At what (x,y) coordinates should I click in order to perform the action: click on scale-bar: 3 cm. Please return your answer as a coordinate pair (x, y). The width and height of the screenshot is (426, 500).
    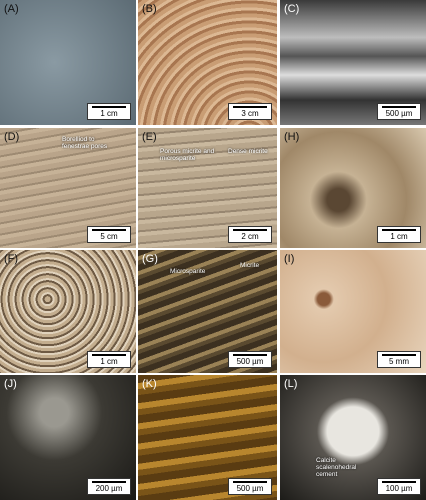
    Looking at the image, I should click on (250, 111).